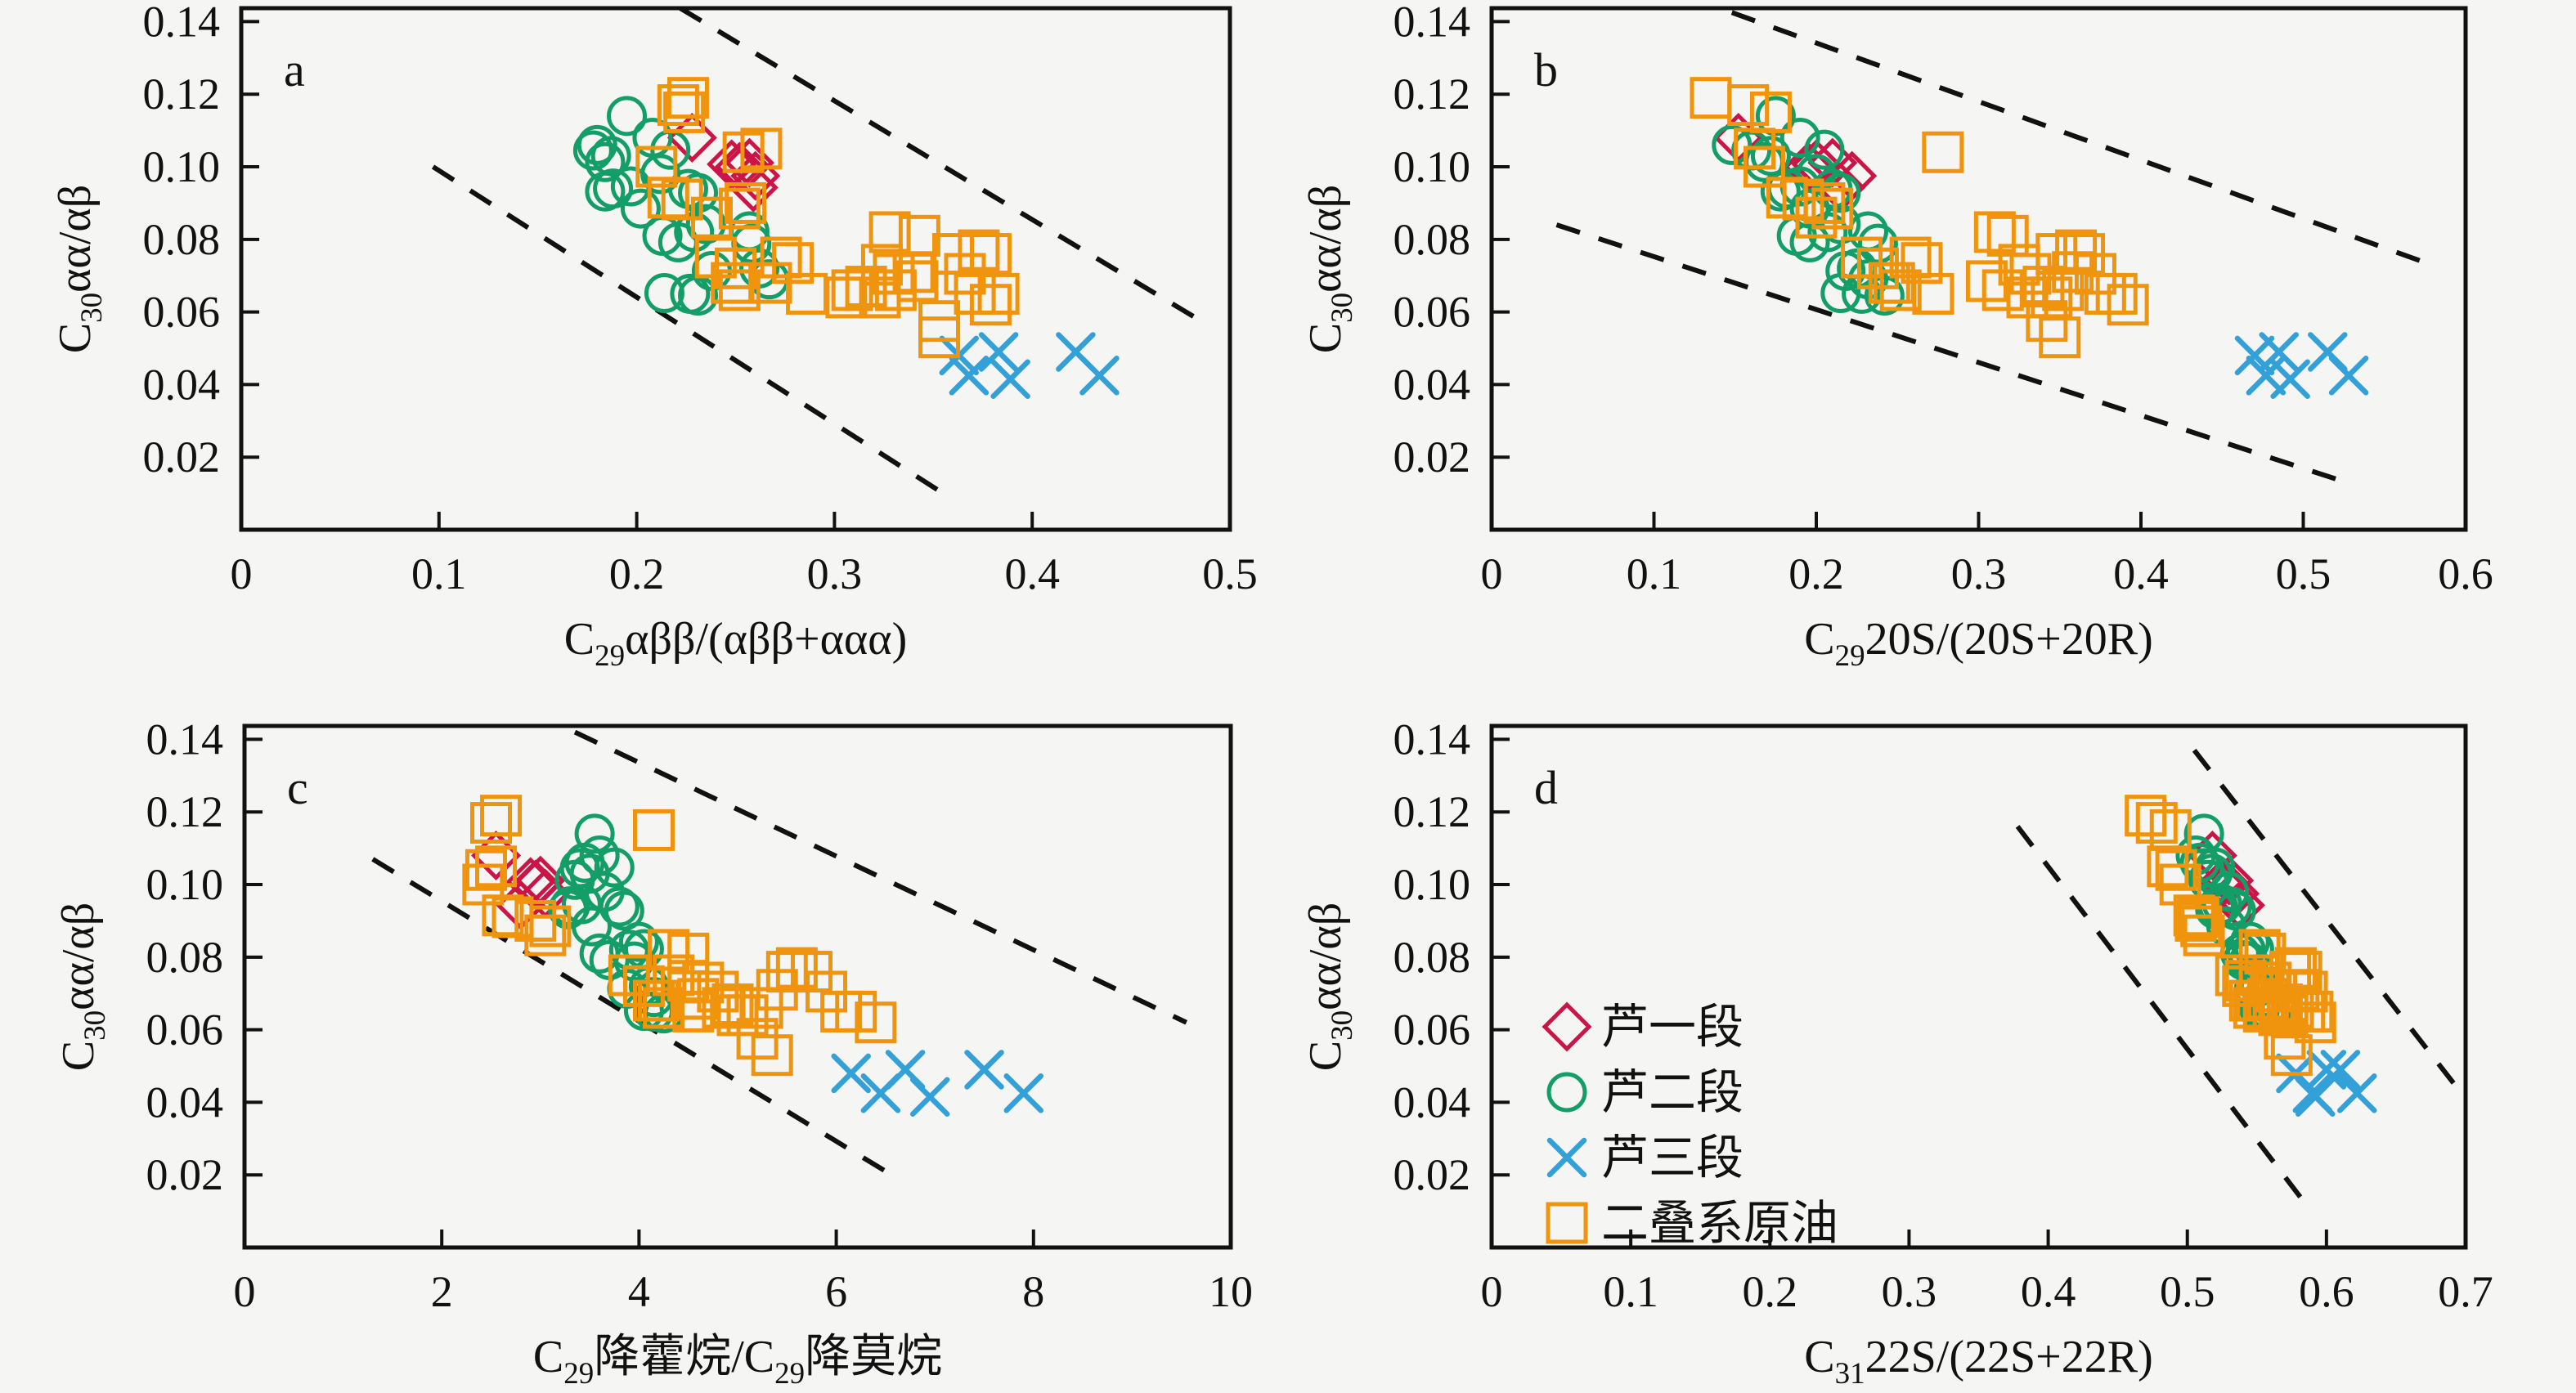  Describe the element at coordinates (2141, 573) in the screenshot. I see `x-tick-label: 0.4` at that location.